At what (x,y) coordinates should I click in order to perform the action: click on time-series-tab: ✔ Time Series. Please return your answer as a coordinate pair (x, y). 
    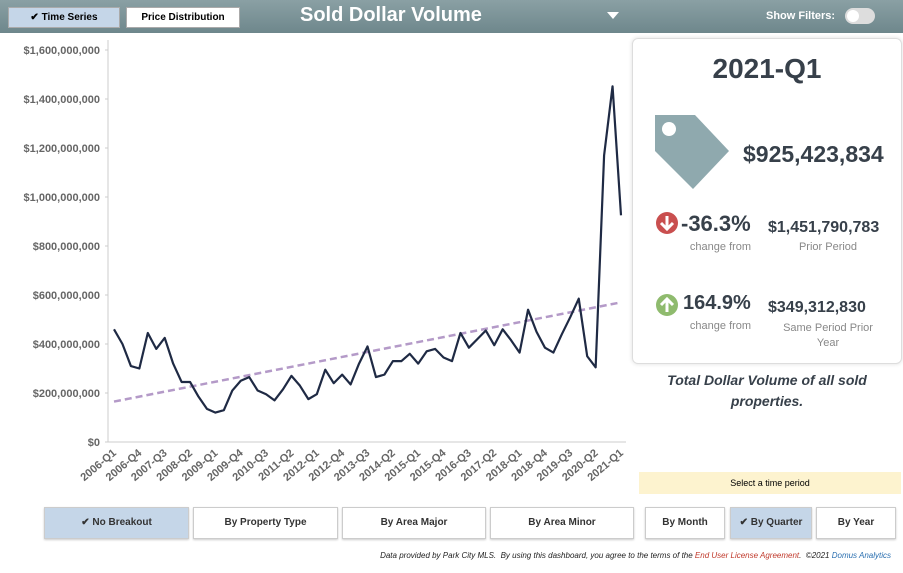
    Looking at the image, I should click on (64, 17).